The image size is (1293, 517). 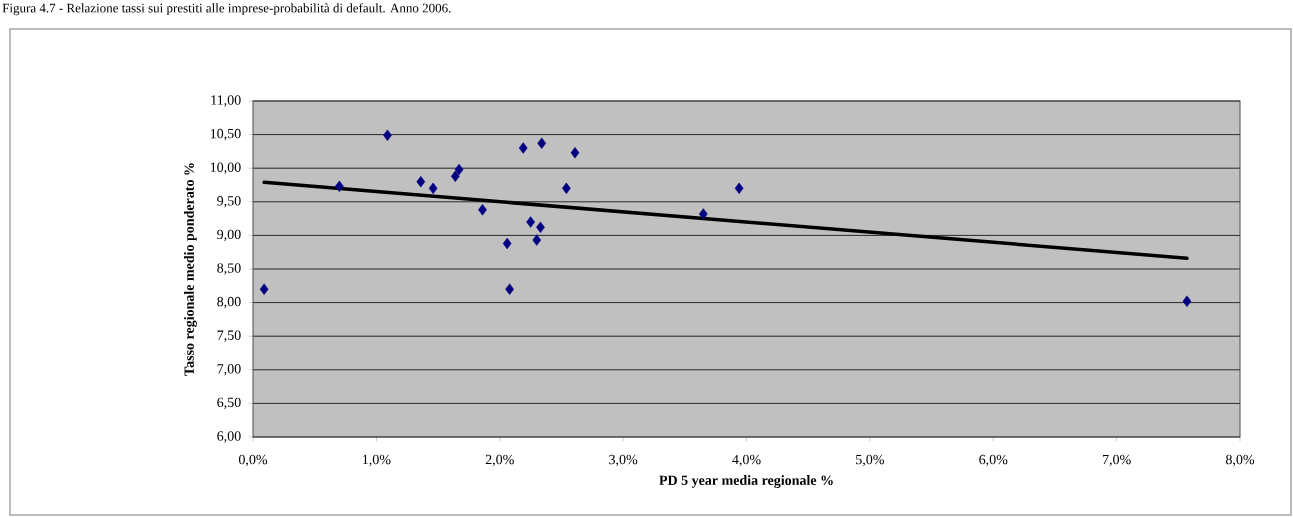 What do you see at coordinates (226, 101) in the screenshot?
I see `y-tick-label: 11,00` at bounding box center [226, 101].